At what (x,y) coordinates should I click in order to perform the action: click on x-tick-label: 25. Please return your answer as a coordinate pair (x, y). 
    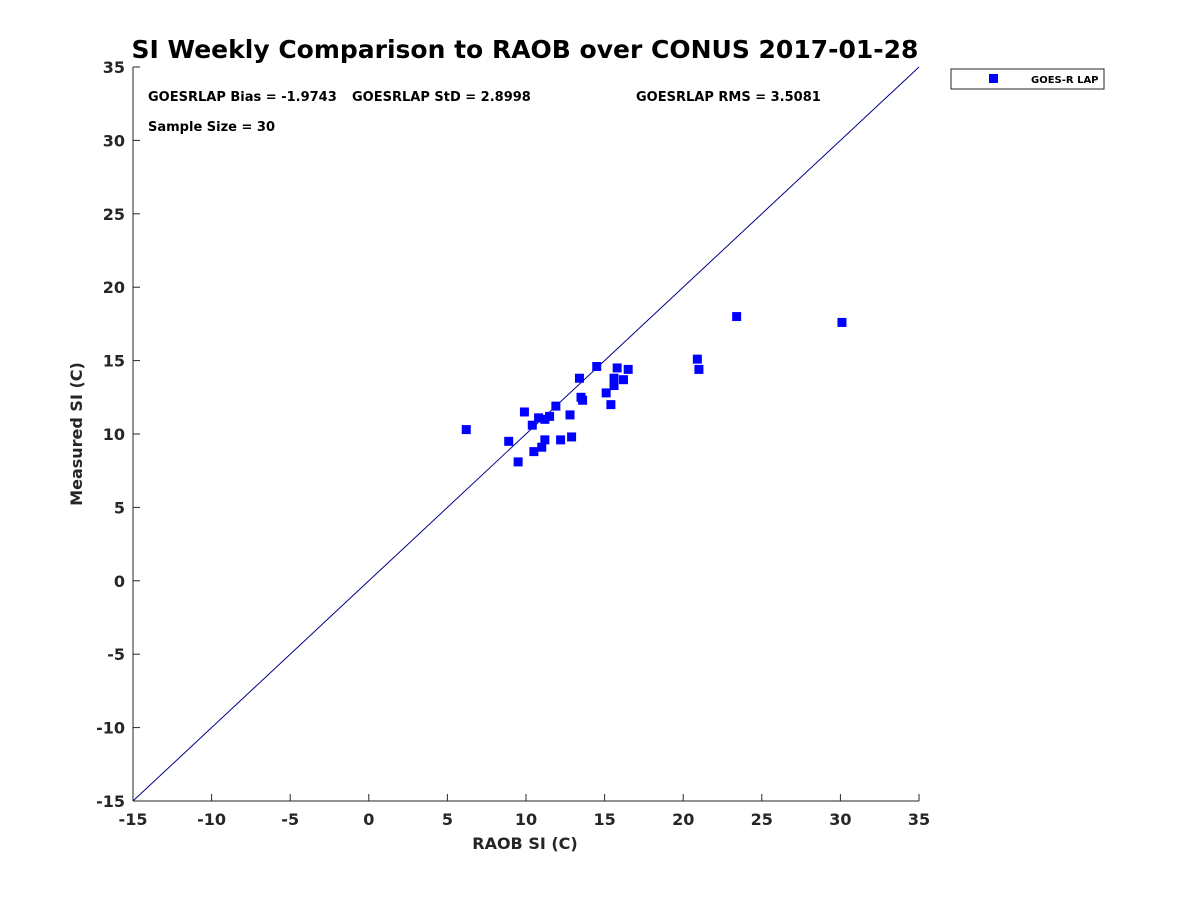
    Looking at the image, I should click on (762, 819).